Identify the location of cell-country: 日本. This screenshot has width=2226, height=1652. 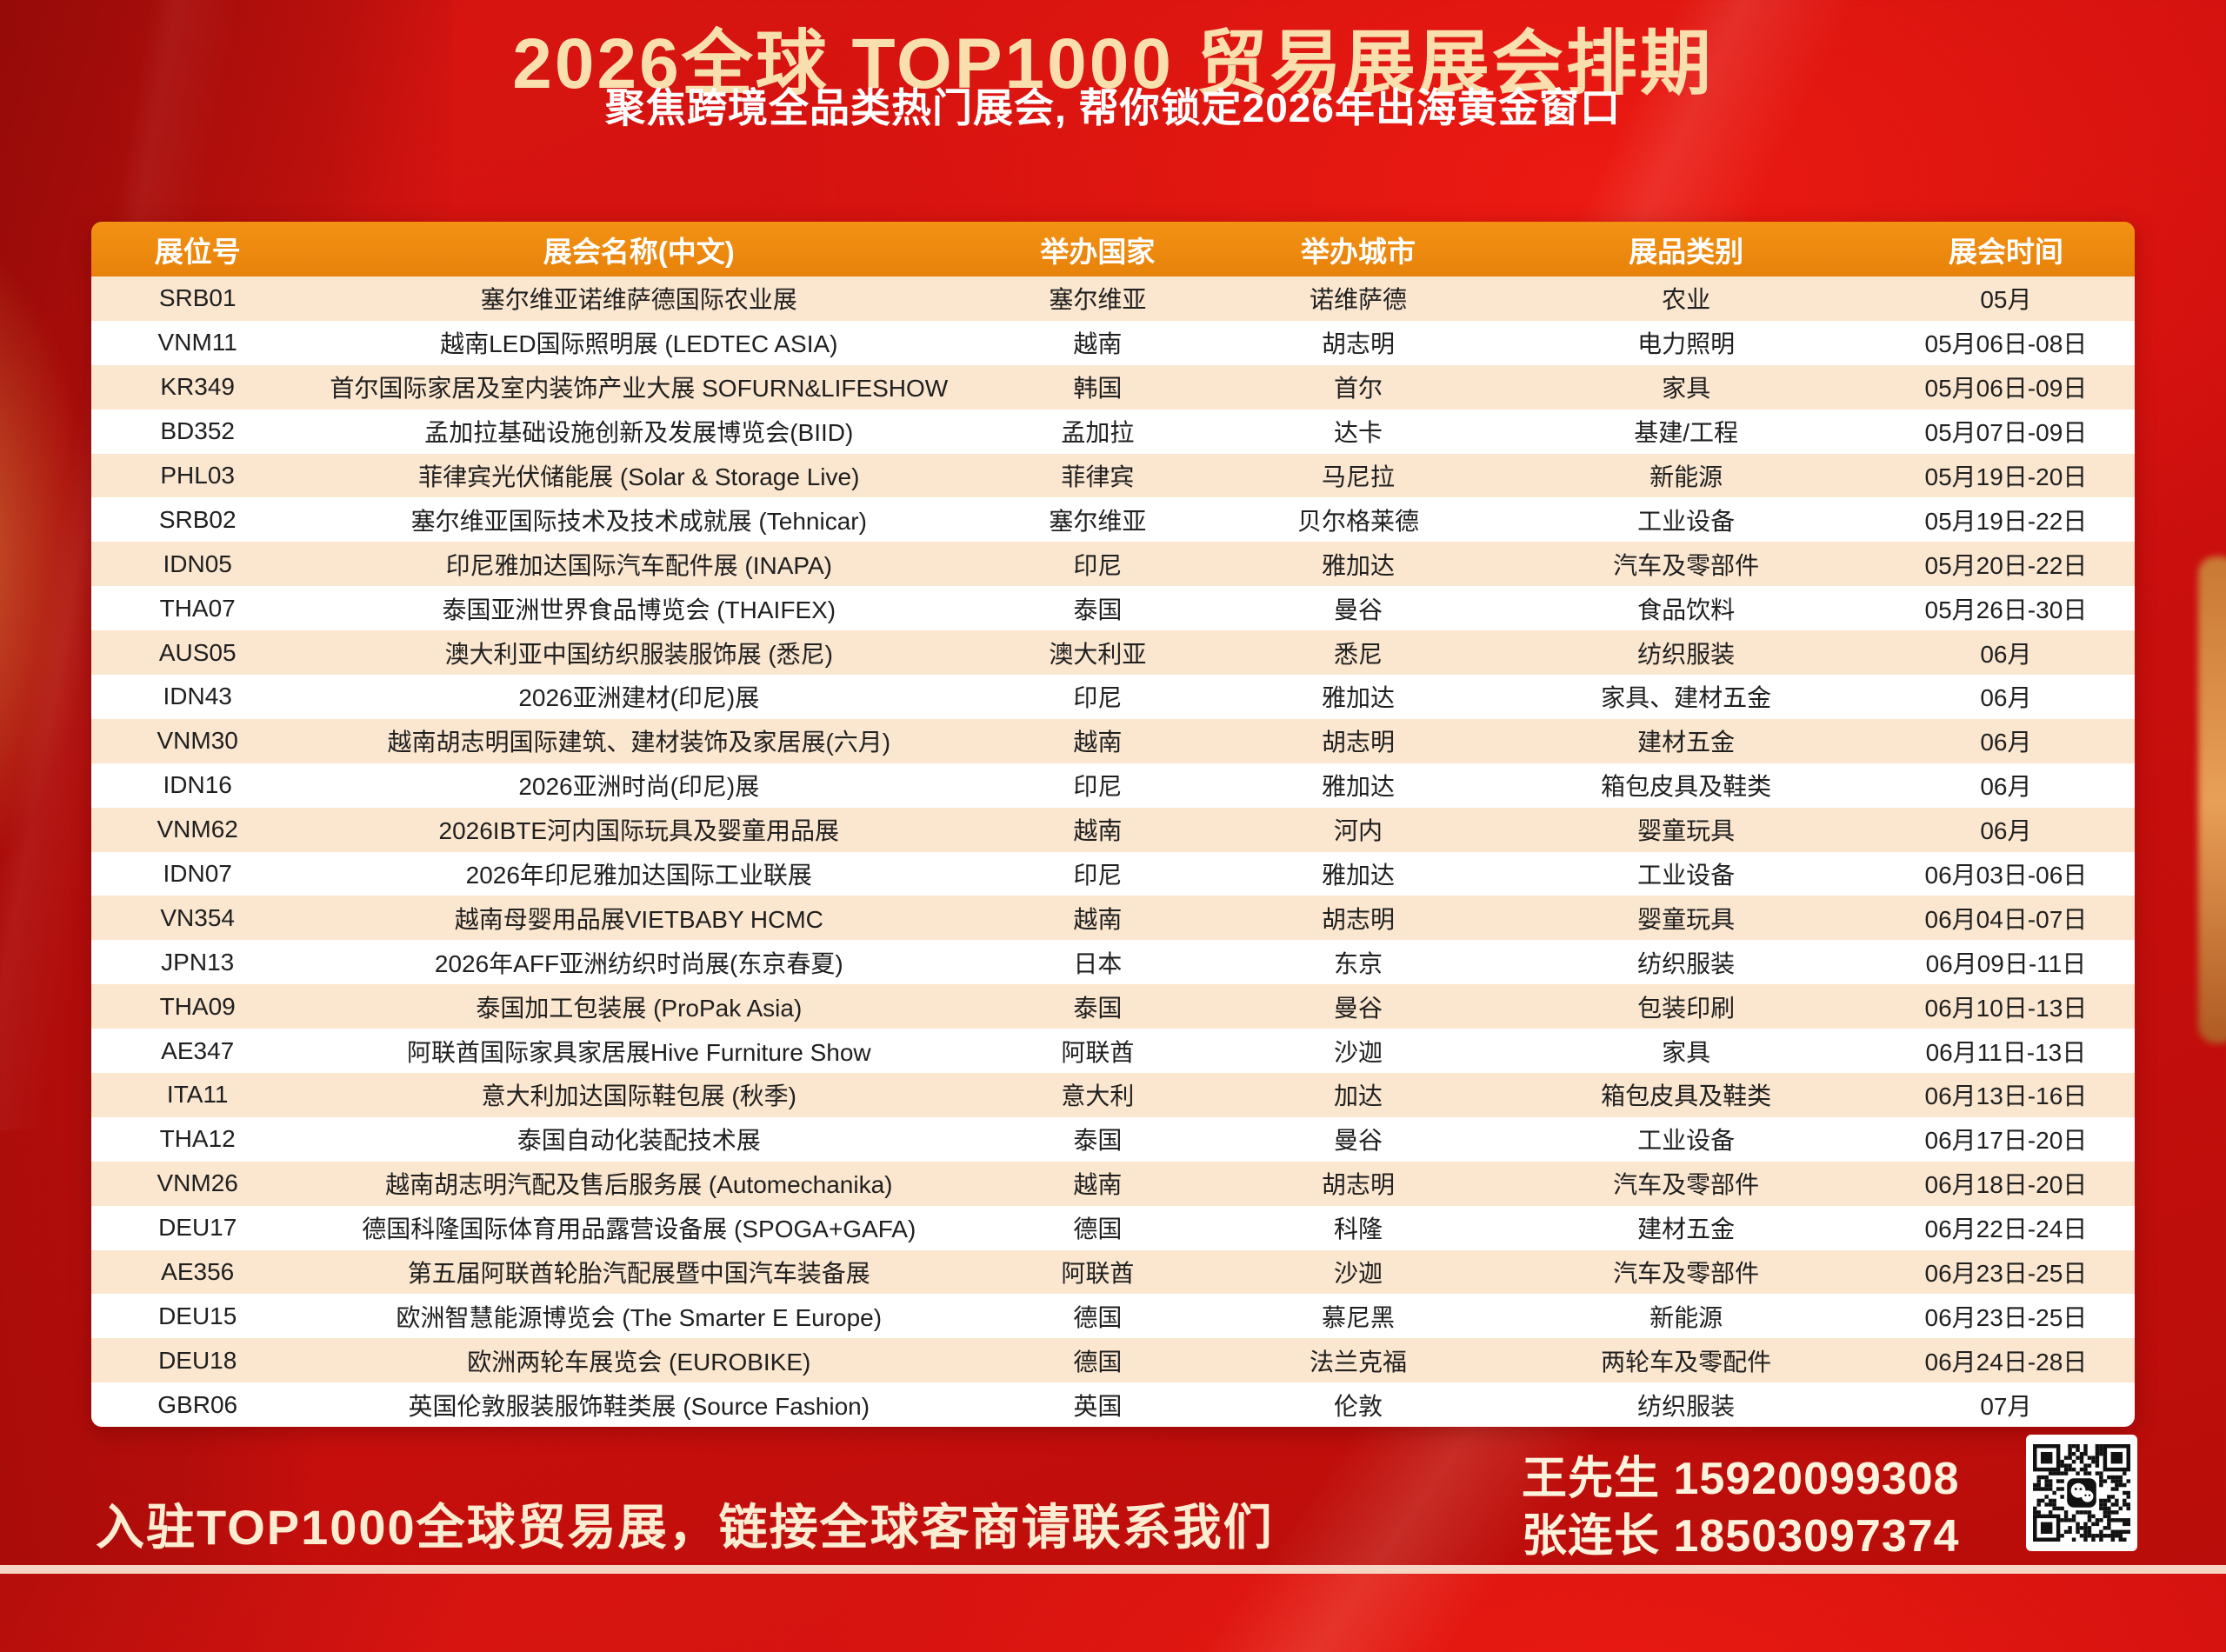
(1098, 963).